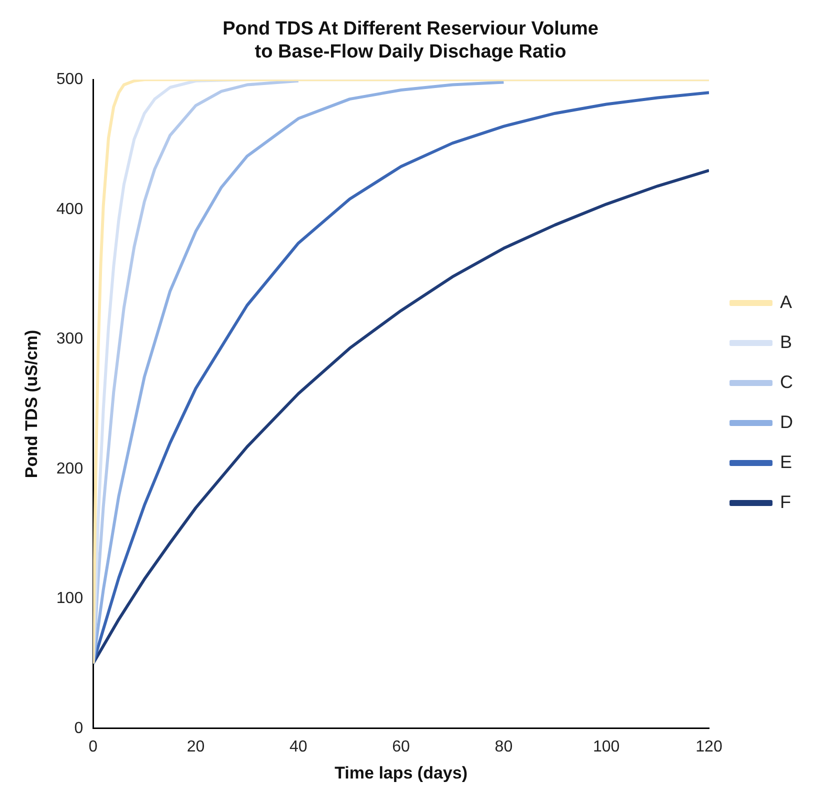 Image resolution: width=831 pixels, height=808 pixels. Describe the element at coordinates (786, 382) in the screenshot. I see `legend-label: C` at that location.